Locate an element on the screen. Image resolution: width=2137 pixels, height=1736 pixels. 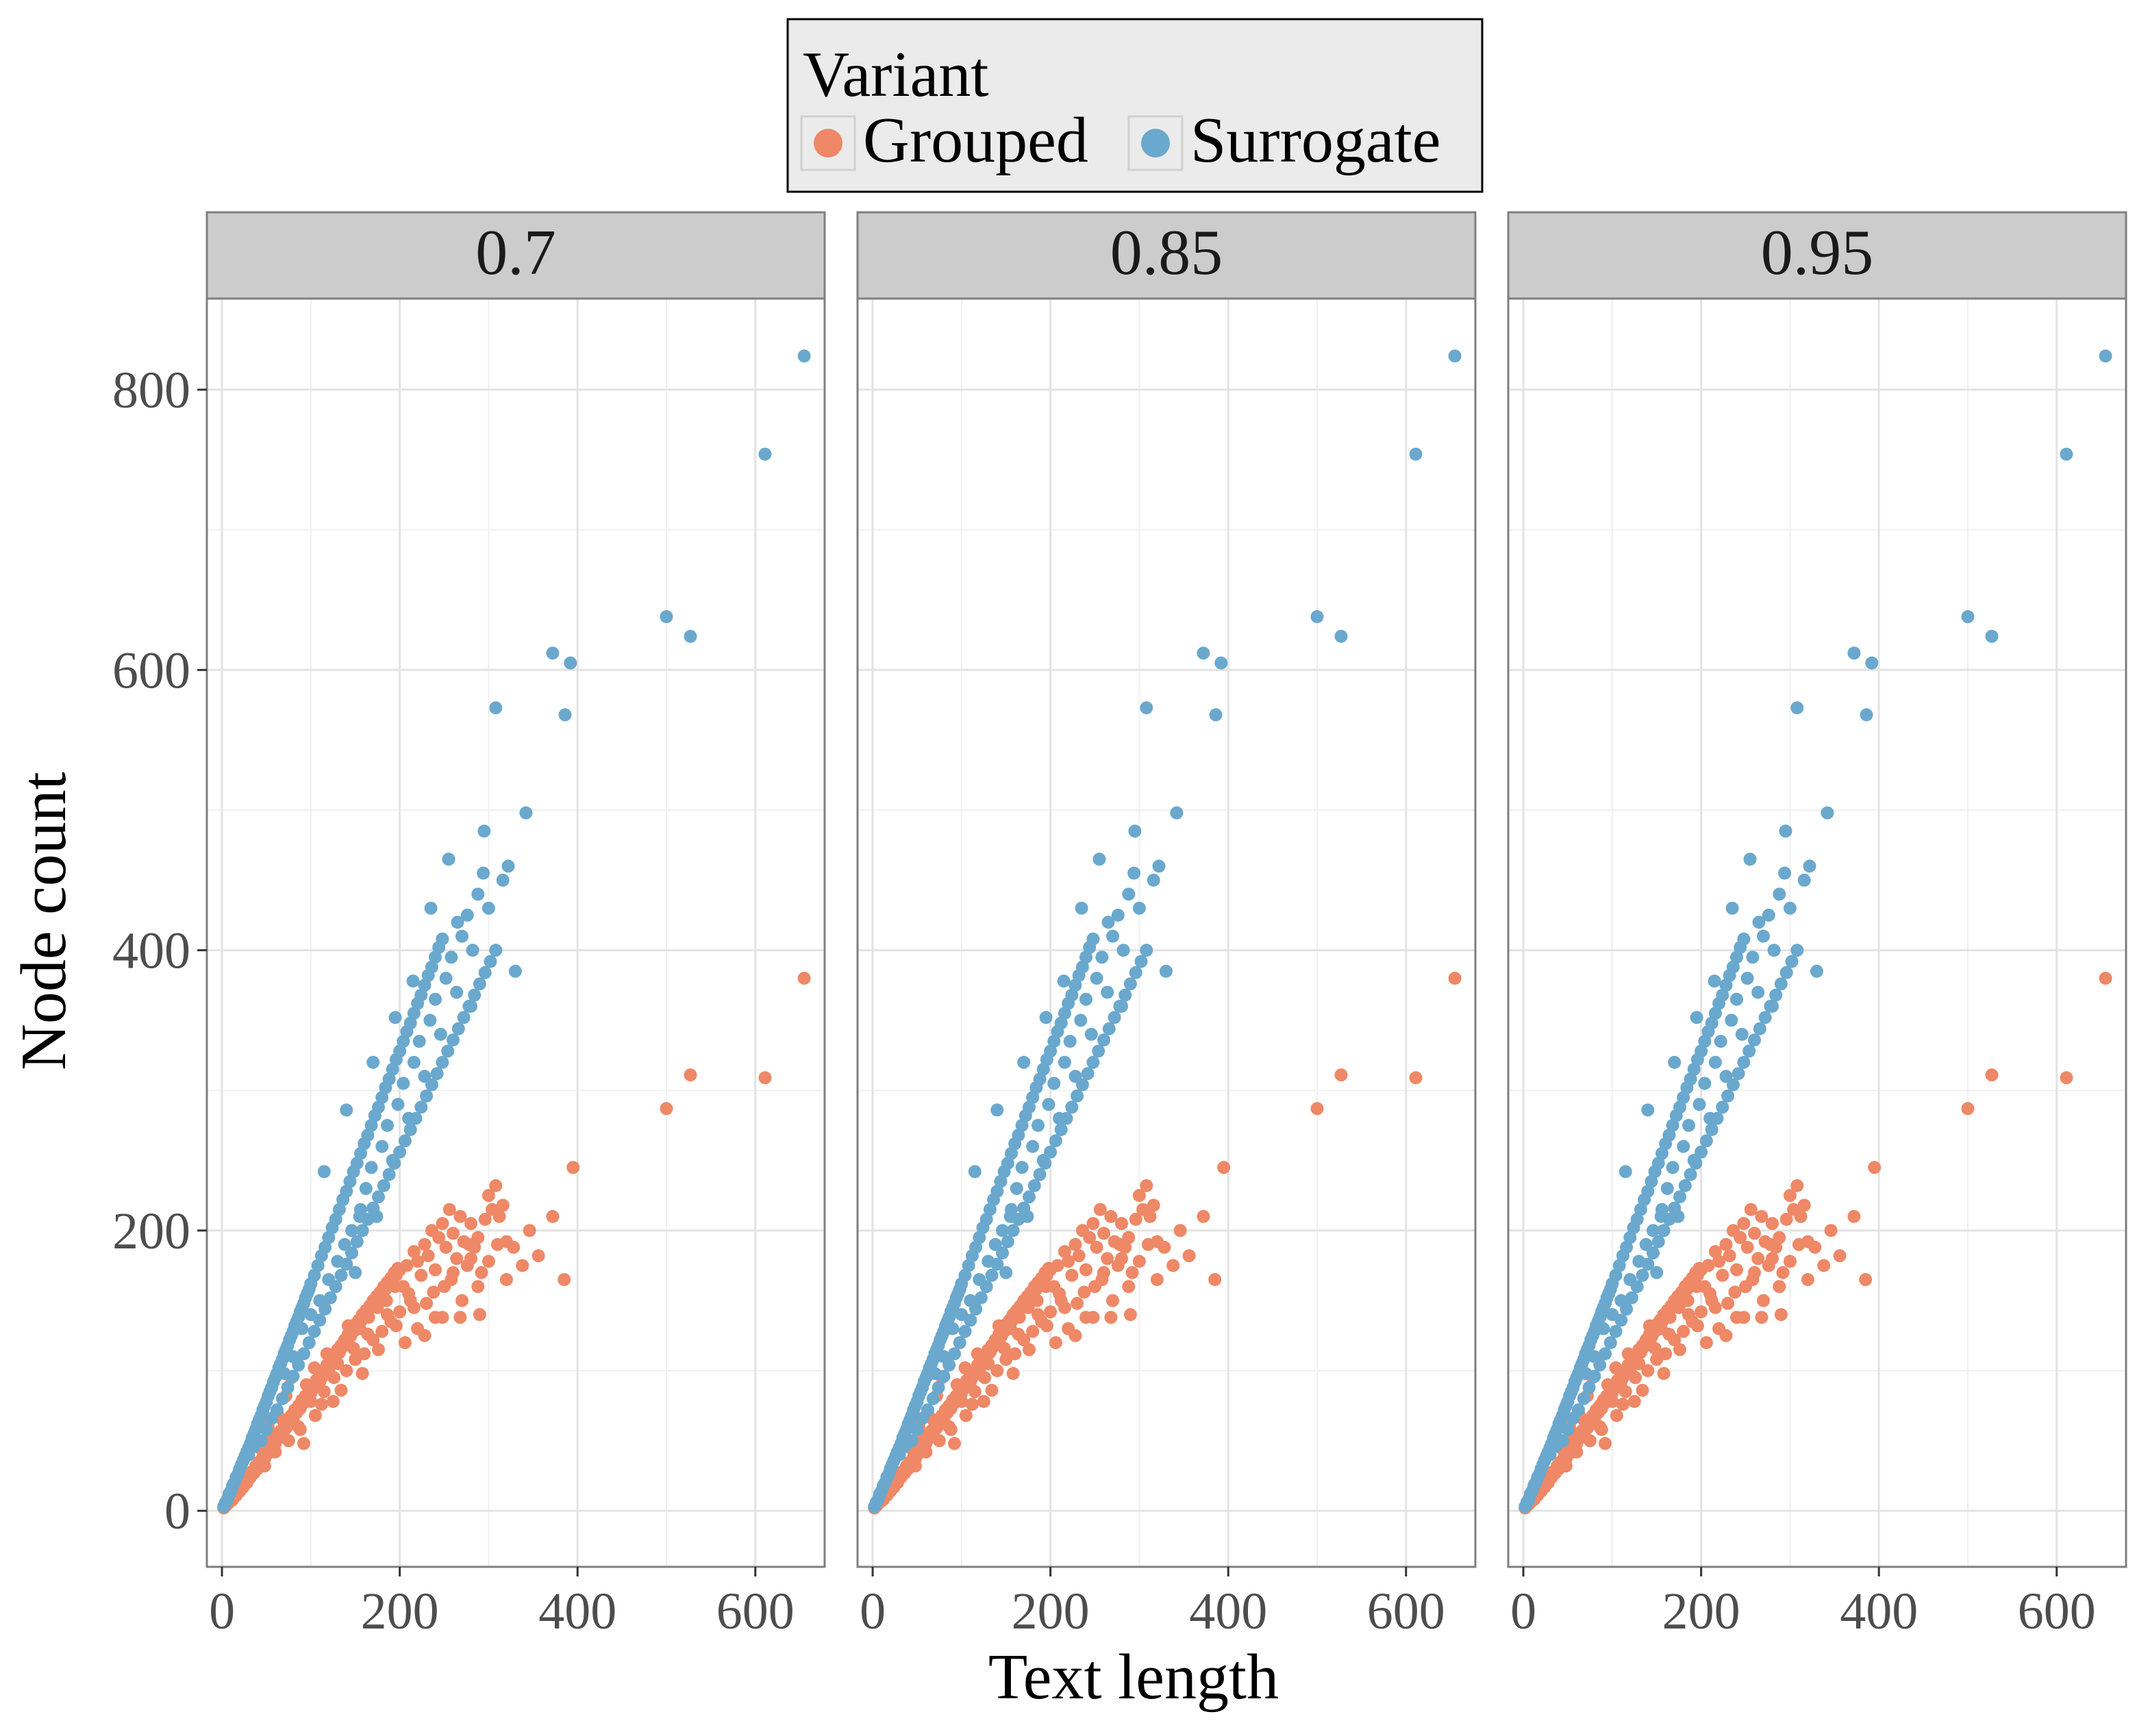
y-axis-title: Node count is located at coordinates (43, 921).